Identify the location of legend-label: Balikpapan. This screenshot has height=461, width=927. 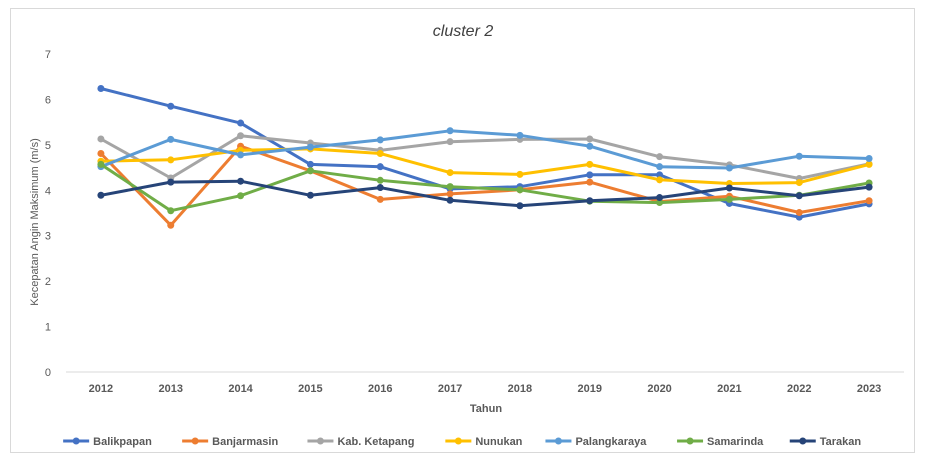
(122, 442).